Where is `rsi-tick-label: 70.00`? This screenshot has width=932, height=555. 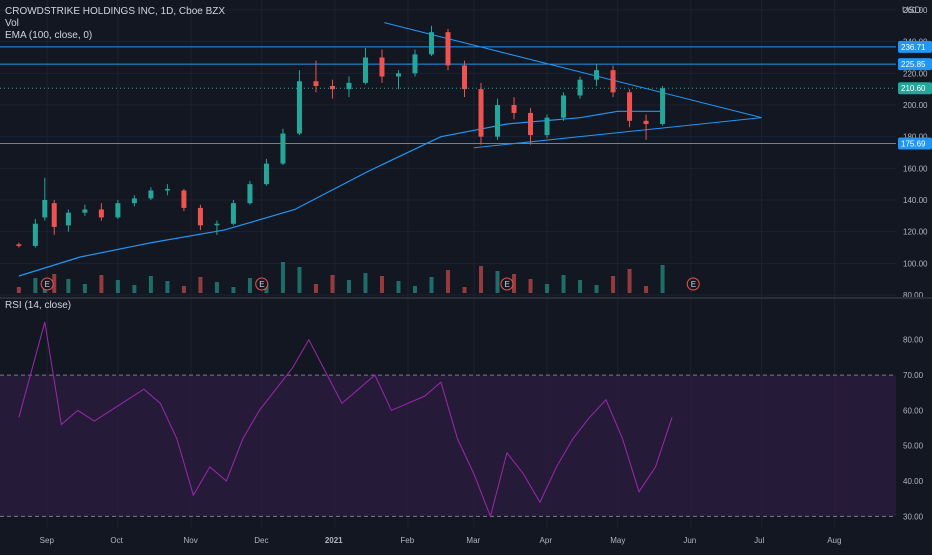
rsi-tick-label: 70.00 is located at coordinates (913, 375).